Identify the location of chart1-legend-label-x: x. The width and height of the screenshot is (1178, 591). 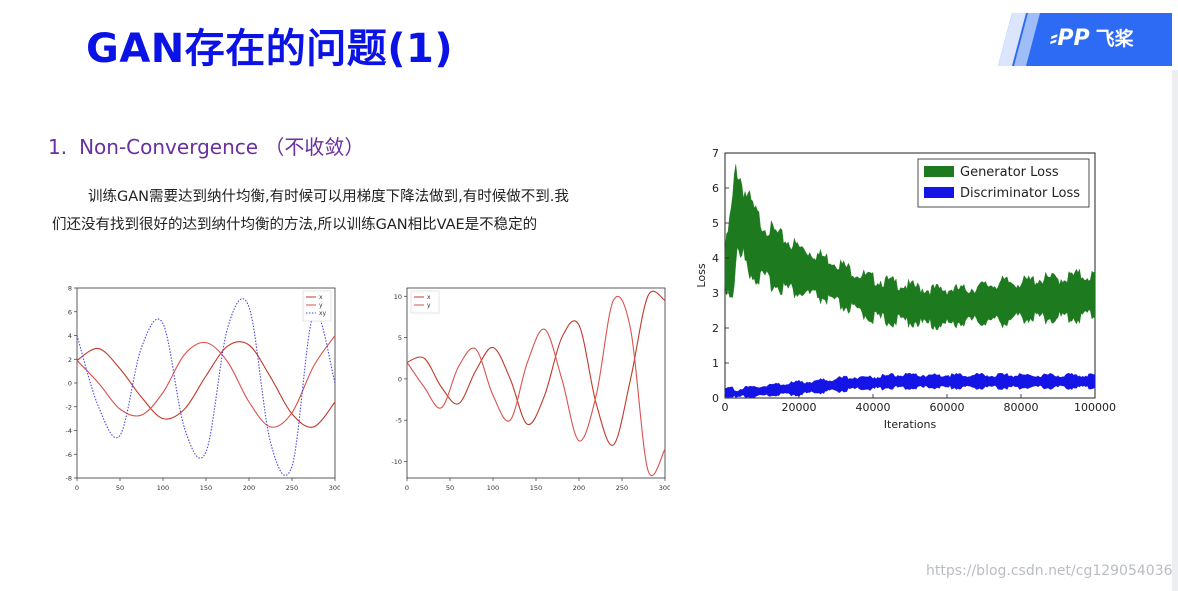
(321, 297).